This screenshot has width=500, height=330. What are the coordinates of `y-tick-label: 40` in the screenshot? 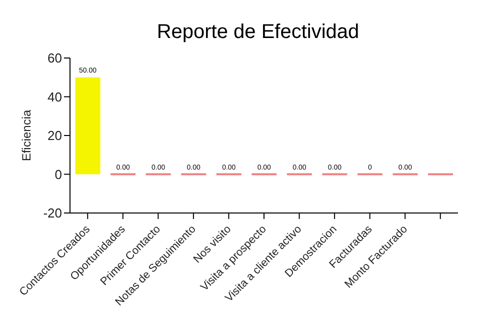 It's located at (55, 96).